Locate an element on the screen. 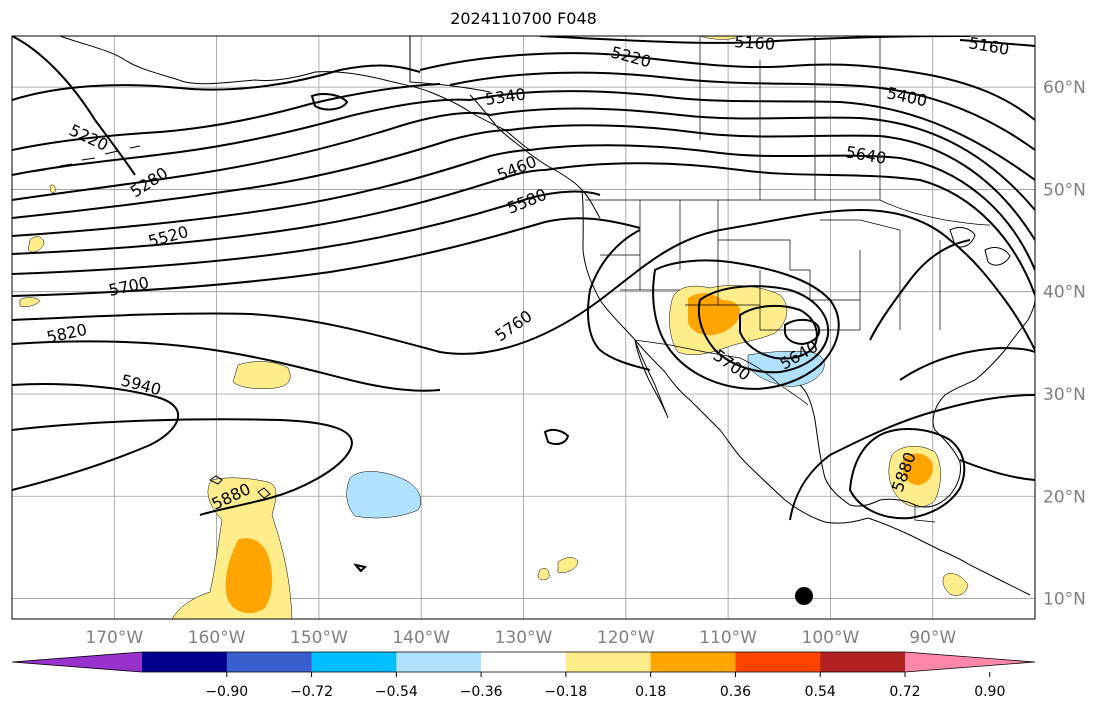  colorbar-tick-label: −0.18 is located at coordinates (565, 692).